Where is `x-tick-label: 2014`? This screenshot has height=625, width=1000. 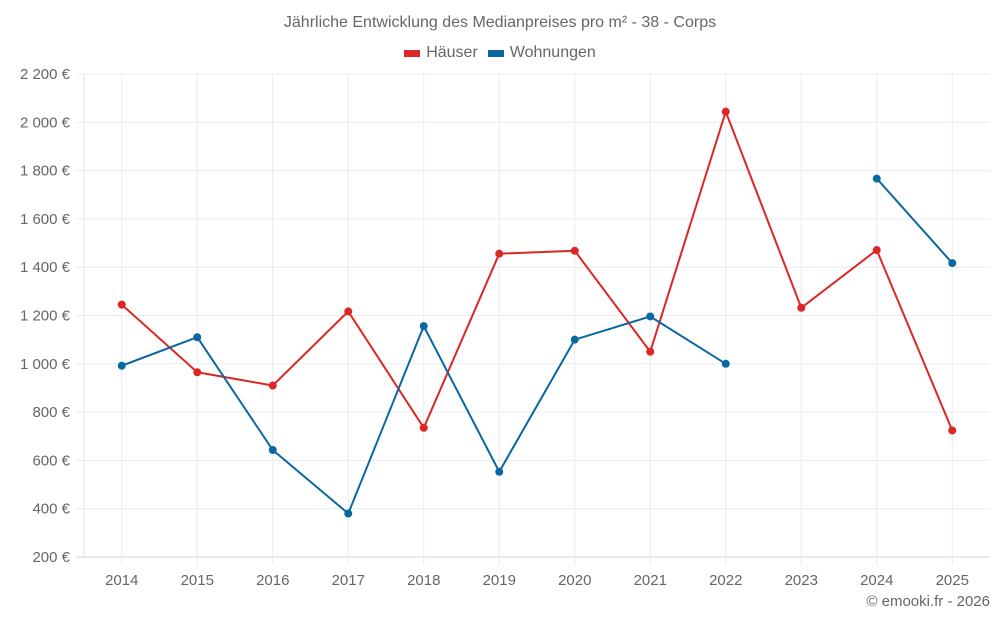 x-tick-label: 2014 is located at coordinates (121, 580).